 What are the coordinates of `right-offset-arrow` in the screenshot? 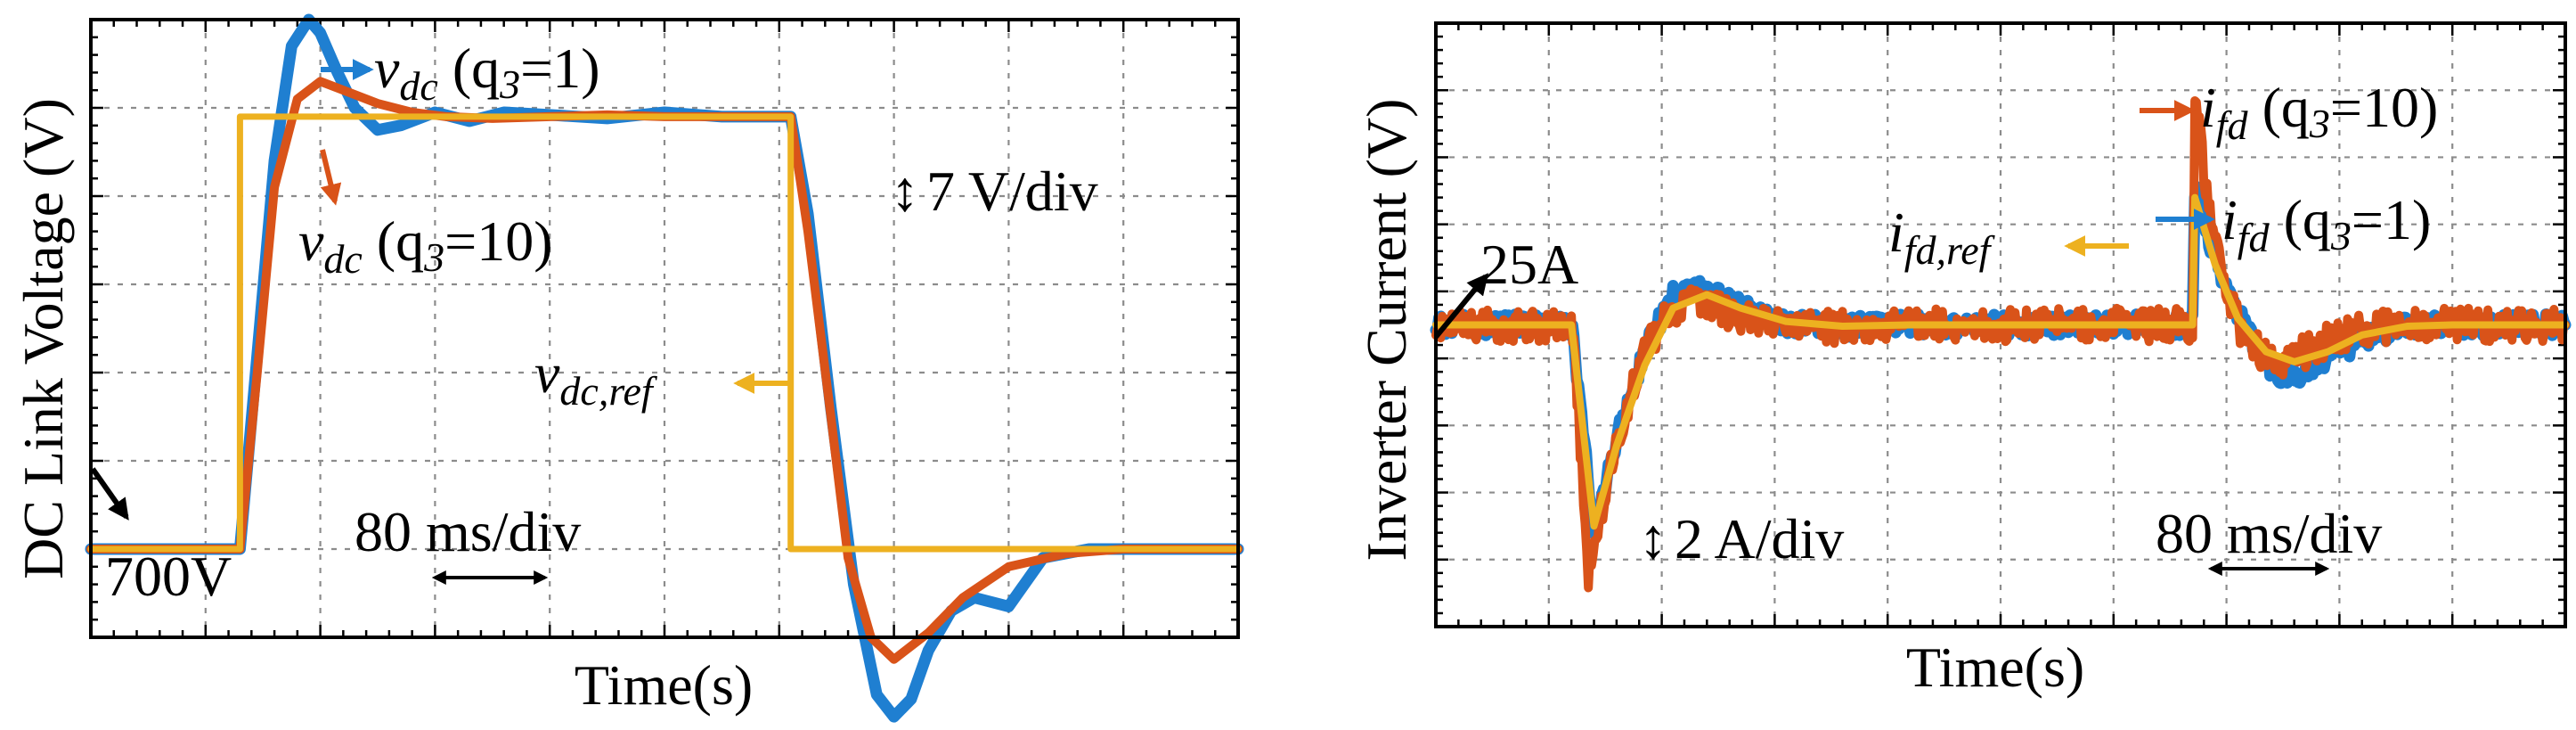 It's located at (1461, 306).